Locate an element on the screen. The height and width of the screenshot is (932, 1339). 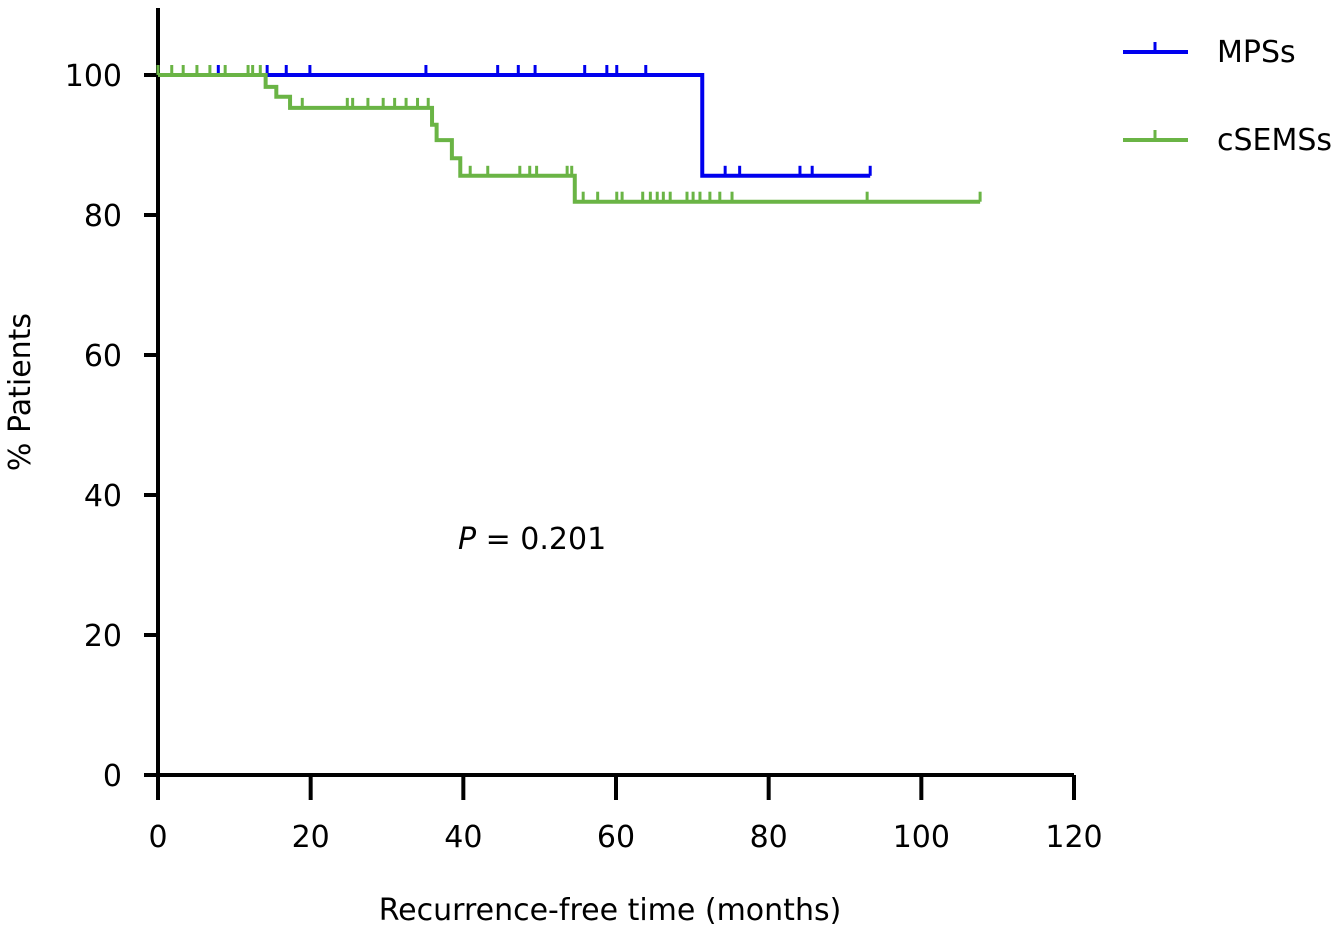
series-line-cSEMSs is located at coordinates (569, 138).